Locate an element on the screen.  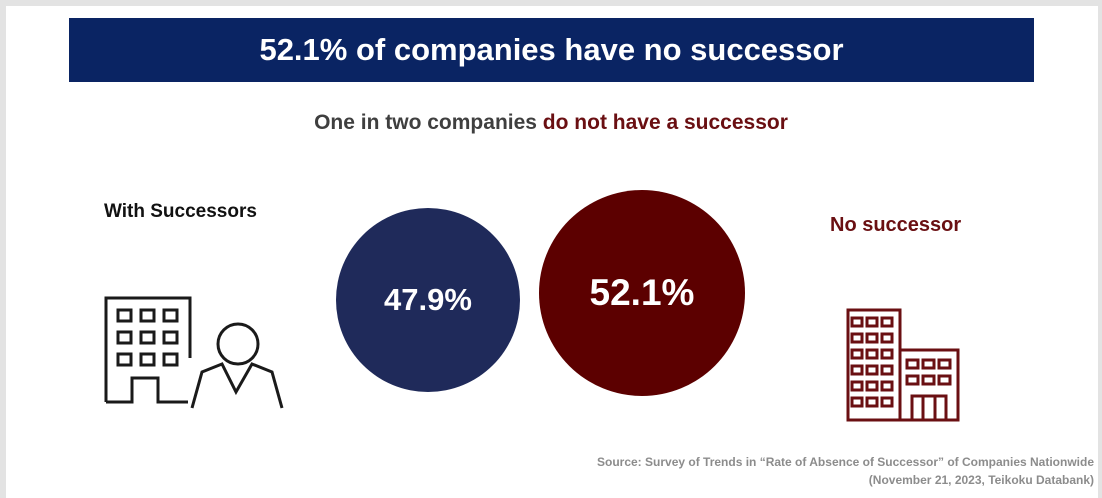
no-successor-percent: 52.1% is located at coordinates (642, 292).